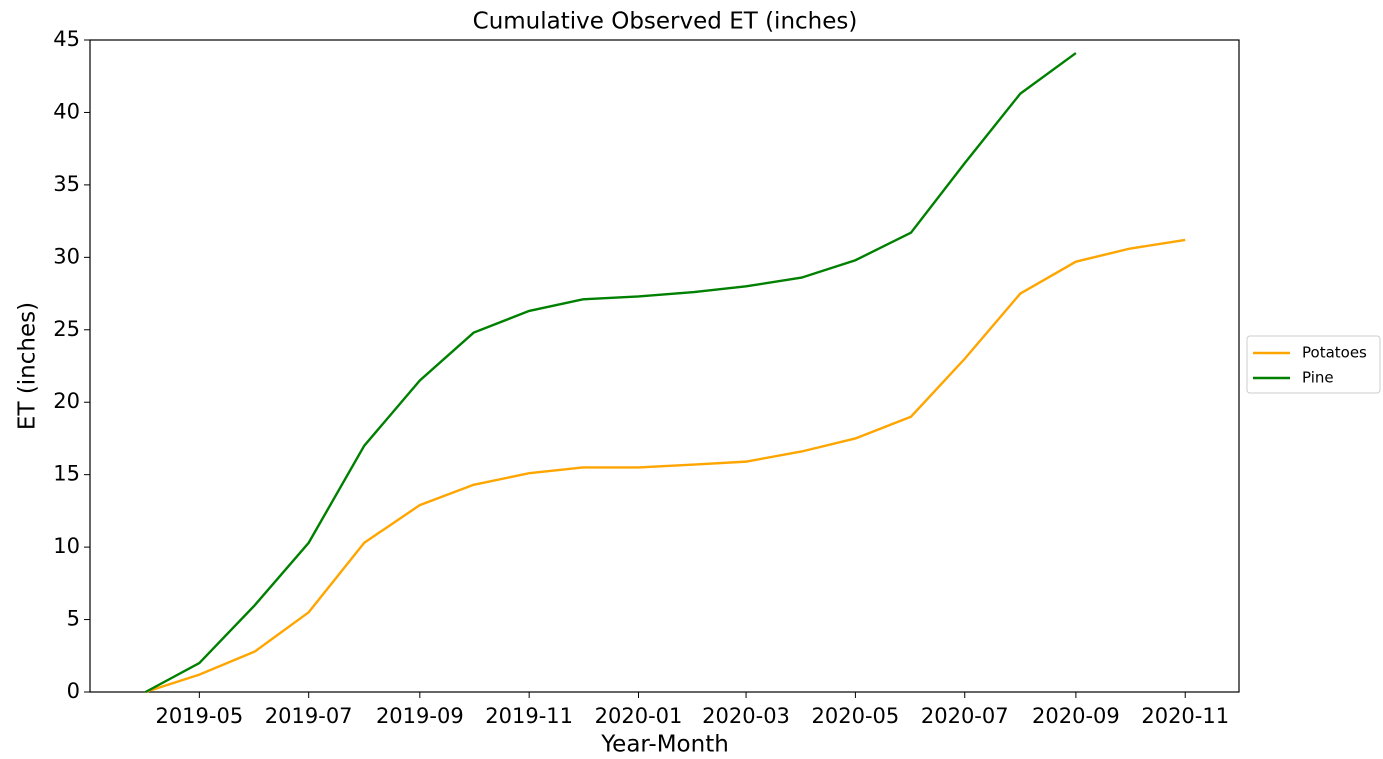 Image resolution: width=1383 pixels, height=759 pixels. Describe the element at coordinates (66, 111) in the screenshot. I see `y-tick-label: 40` at that location.